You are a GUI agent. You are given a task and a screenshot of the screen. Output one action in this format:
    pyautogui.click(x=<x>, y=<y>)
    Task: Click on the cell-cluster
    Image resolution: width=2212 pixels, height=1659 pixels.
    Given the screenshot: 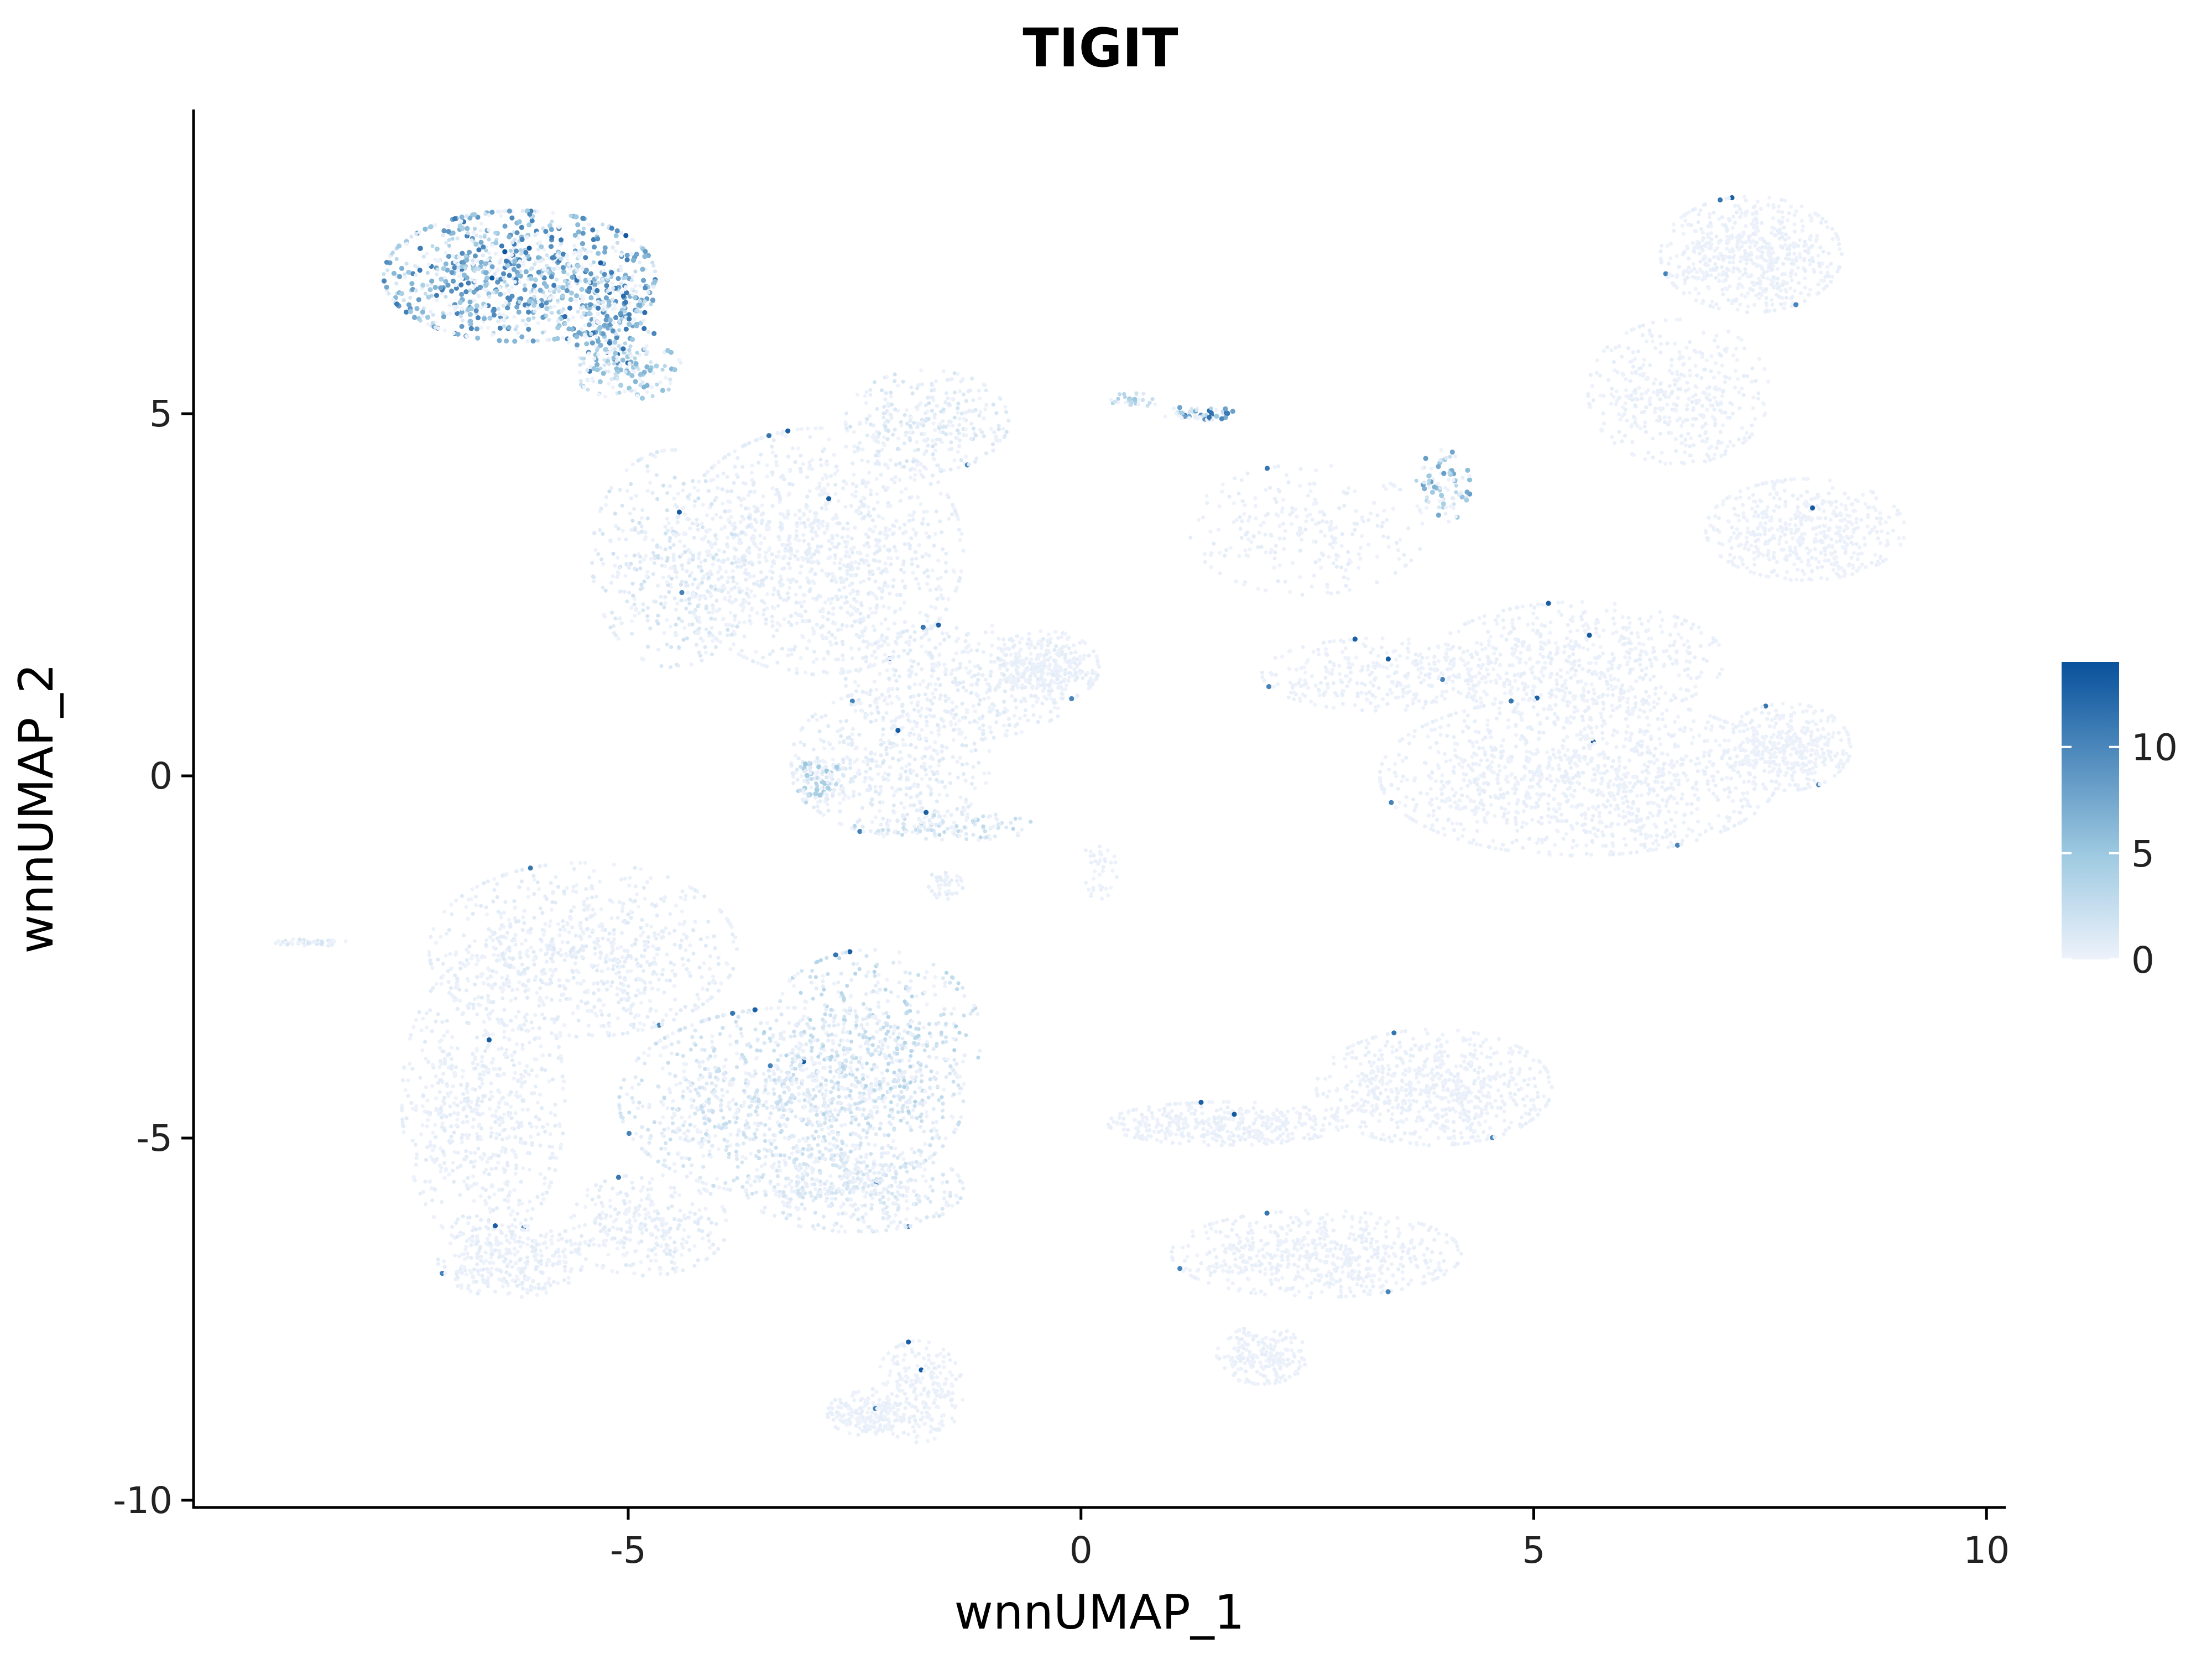 What is the action you would take?
    pyautogui.click(x=1133, y=400)
    